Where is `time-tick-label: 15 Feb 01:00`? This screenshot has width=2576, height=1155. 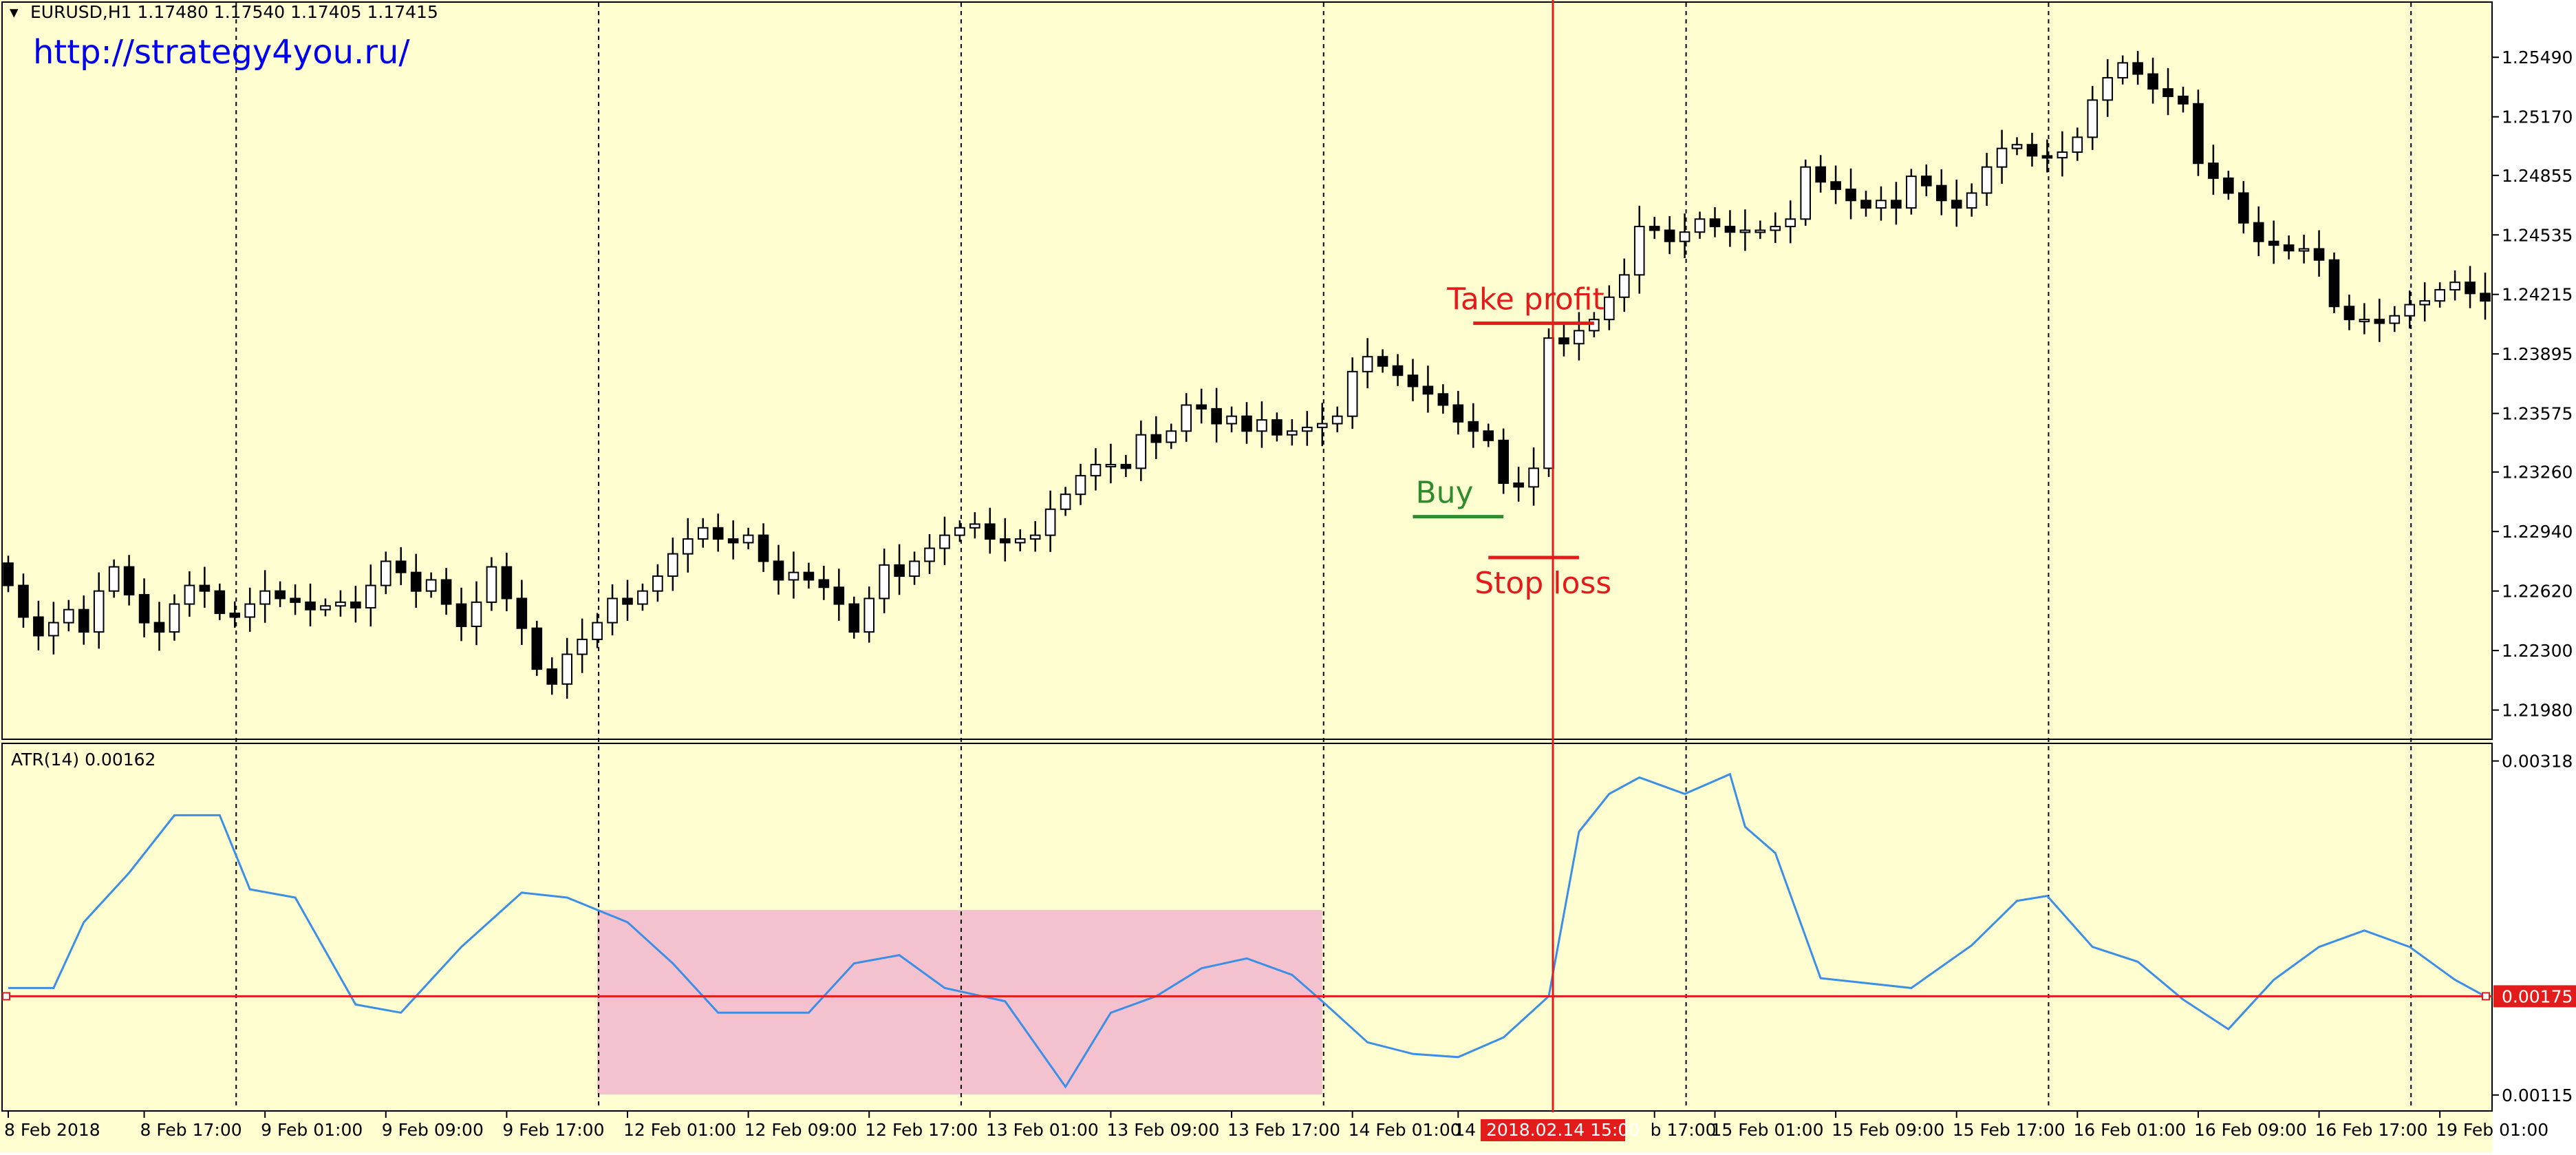
time-tick-label: 15 Feb 01:00 is located at coordinates (1766, 1130).